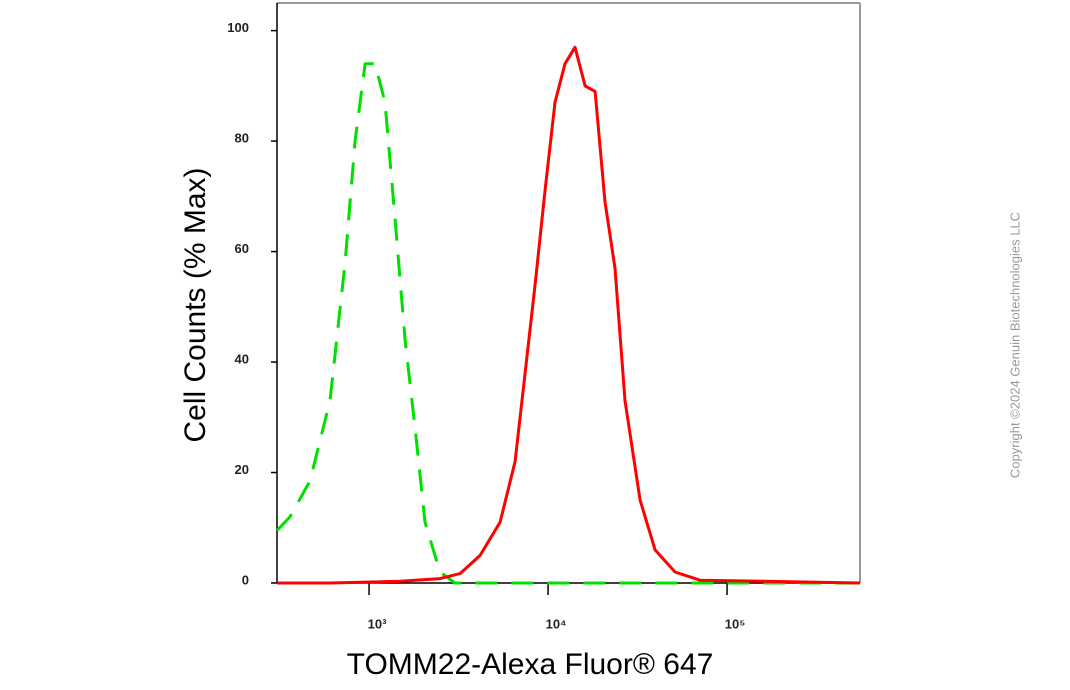 The height and width of the screenshot is (690, 1070). I want to click on y-tick-label: 40, so click(242, 358).